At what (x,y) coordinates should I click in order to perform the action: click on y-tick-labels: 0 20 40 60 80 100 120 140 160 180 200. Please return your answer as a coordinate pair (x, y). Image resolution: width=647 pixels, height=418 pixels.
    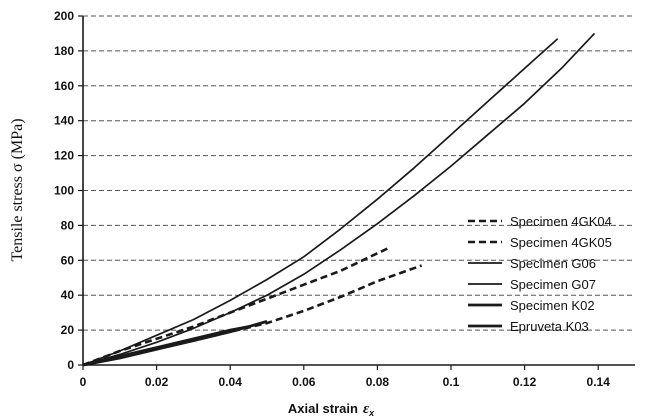
    Looking at the image, I should click on (68, 190).